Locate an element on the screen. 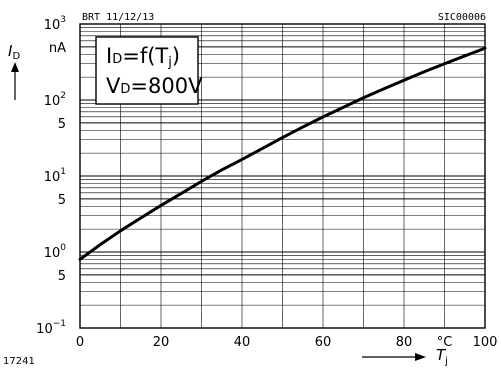 Image resolution: width=501 pixels, height=371 pixels. y-axis-arrow-icon is located at coordinates (15, 81).